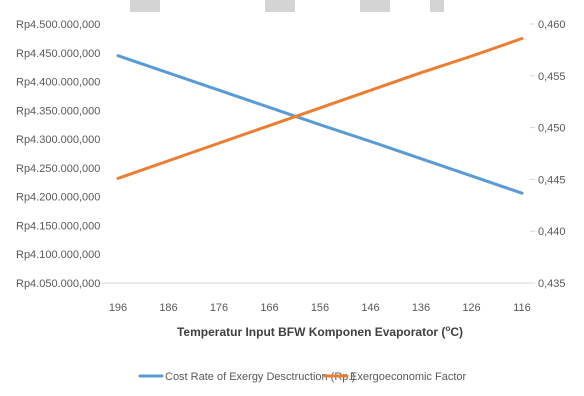 This screenshot has height=396, width=584. What do you see at coordinates (58, 25) in the screenshot?
I see `left-tick-label: Rp4.500.000,000` at bounding box center [58, 25].